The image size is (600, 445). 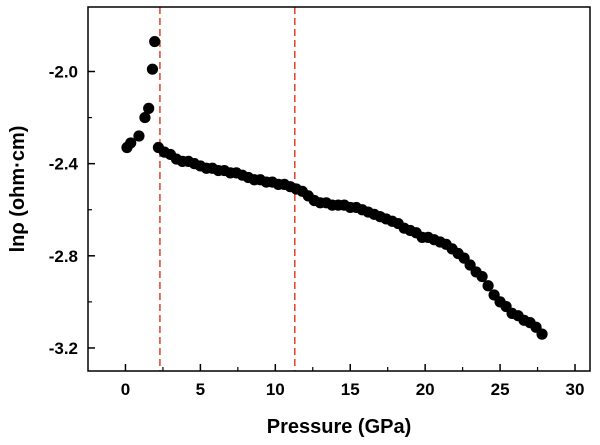 I want to click on y-tick-label: -2.8, so click(x=63, y=256).